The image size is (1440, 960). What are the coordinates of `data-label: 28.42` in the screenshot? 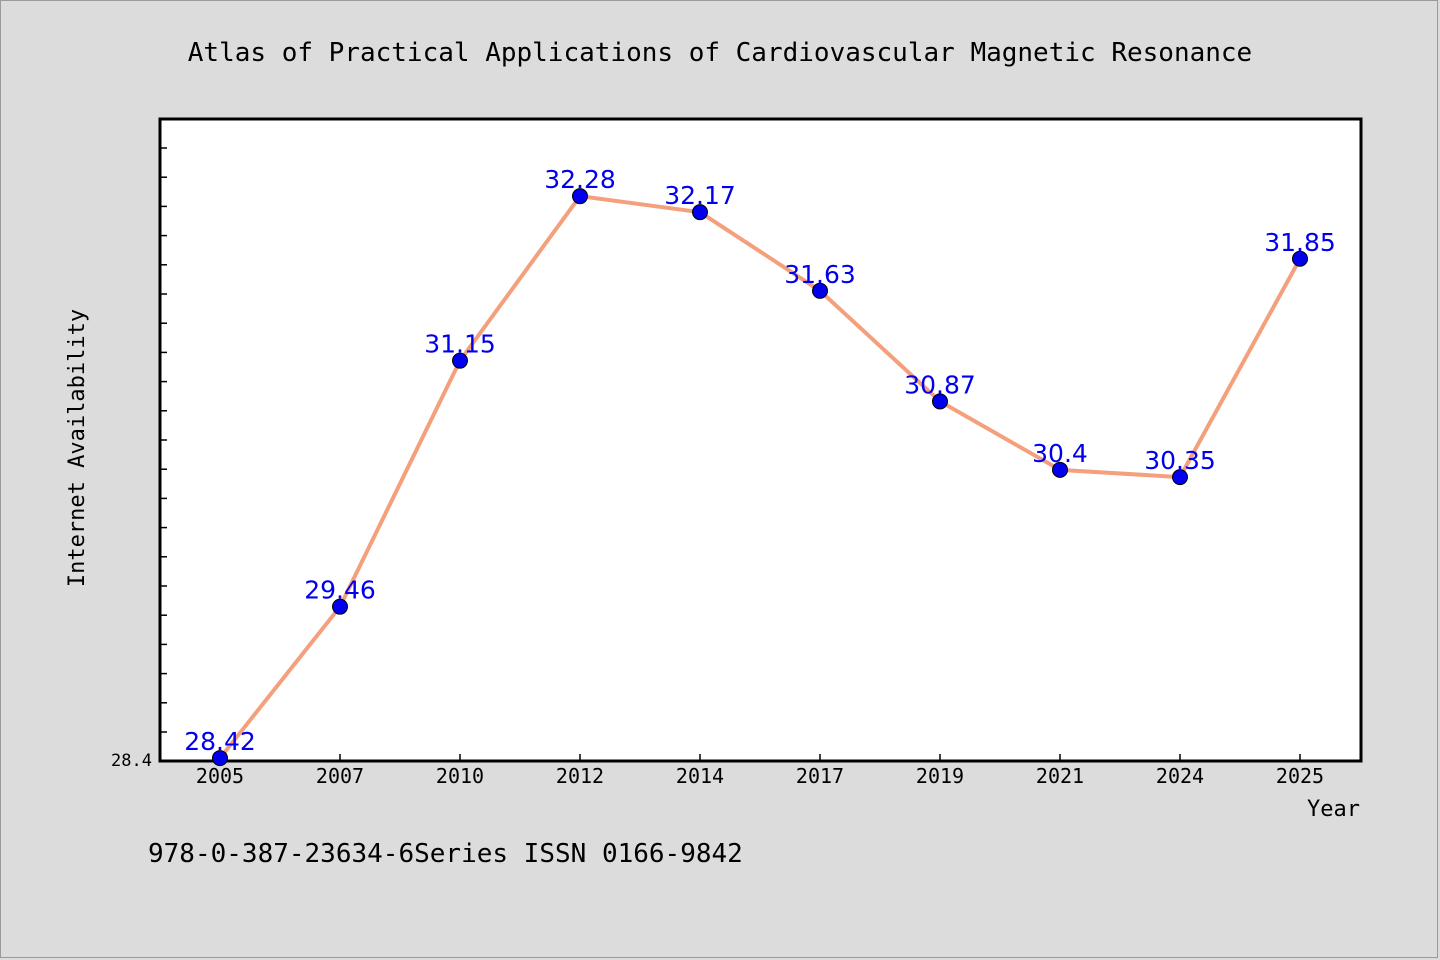 It's located at (220, 741).